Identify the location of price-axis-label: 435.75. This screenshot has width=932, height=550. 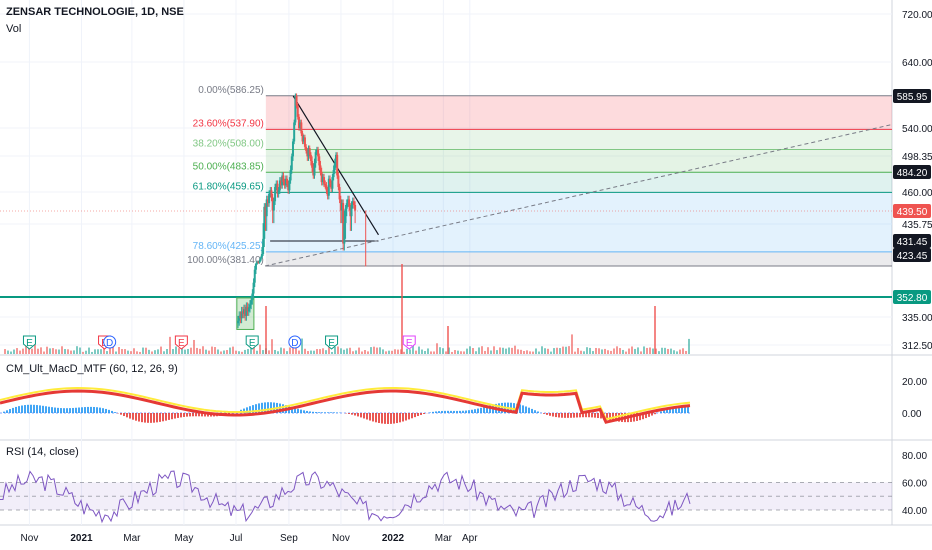
(917, 225).